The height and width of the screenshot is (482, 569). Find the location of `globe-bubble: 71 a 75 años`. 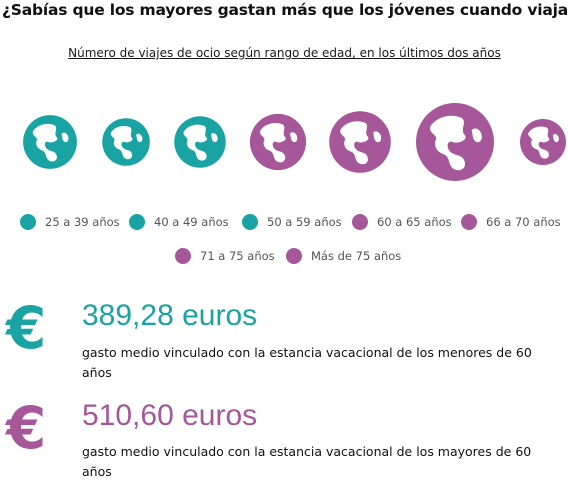

globe-bubble: 71 a 75 años is located at coordinates (455, 142).